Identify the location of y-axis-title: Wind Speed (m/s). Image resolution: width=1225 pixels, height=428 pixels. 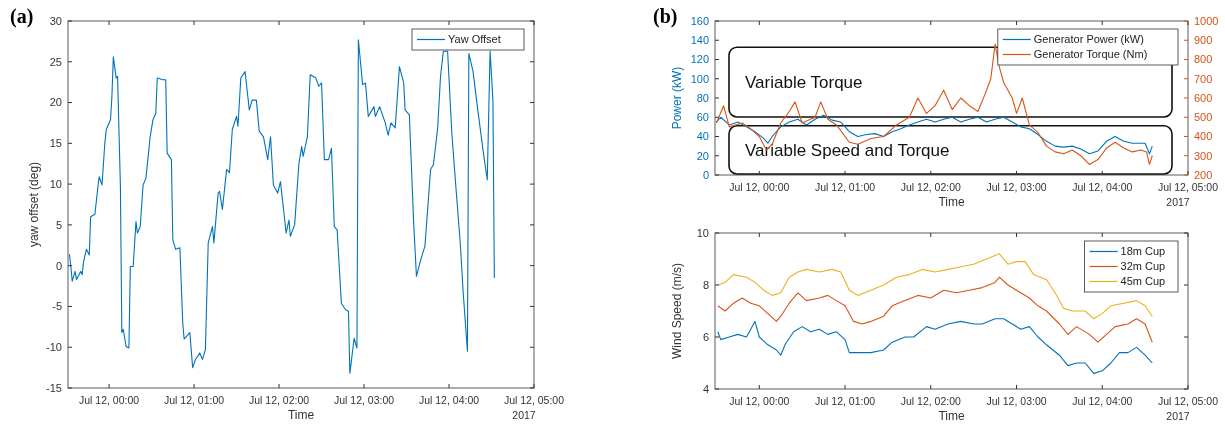
(677, 311).